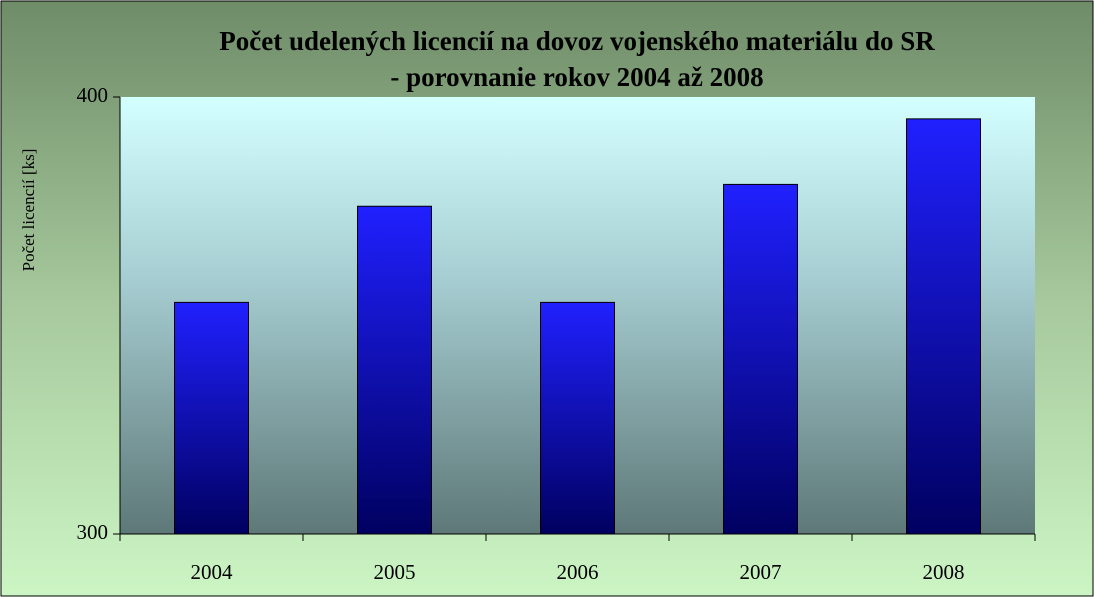 This screenshot has height=597, width=1094. Describe the element at coordinates (395, 572) in the screenshot. I see `x-tick-label: 2005` at that location.